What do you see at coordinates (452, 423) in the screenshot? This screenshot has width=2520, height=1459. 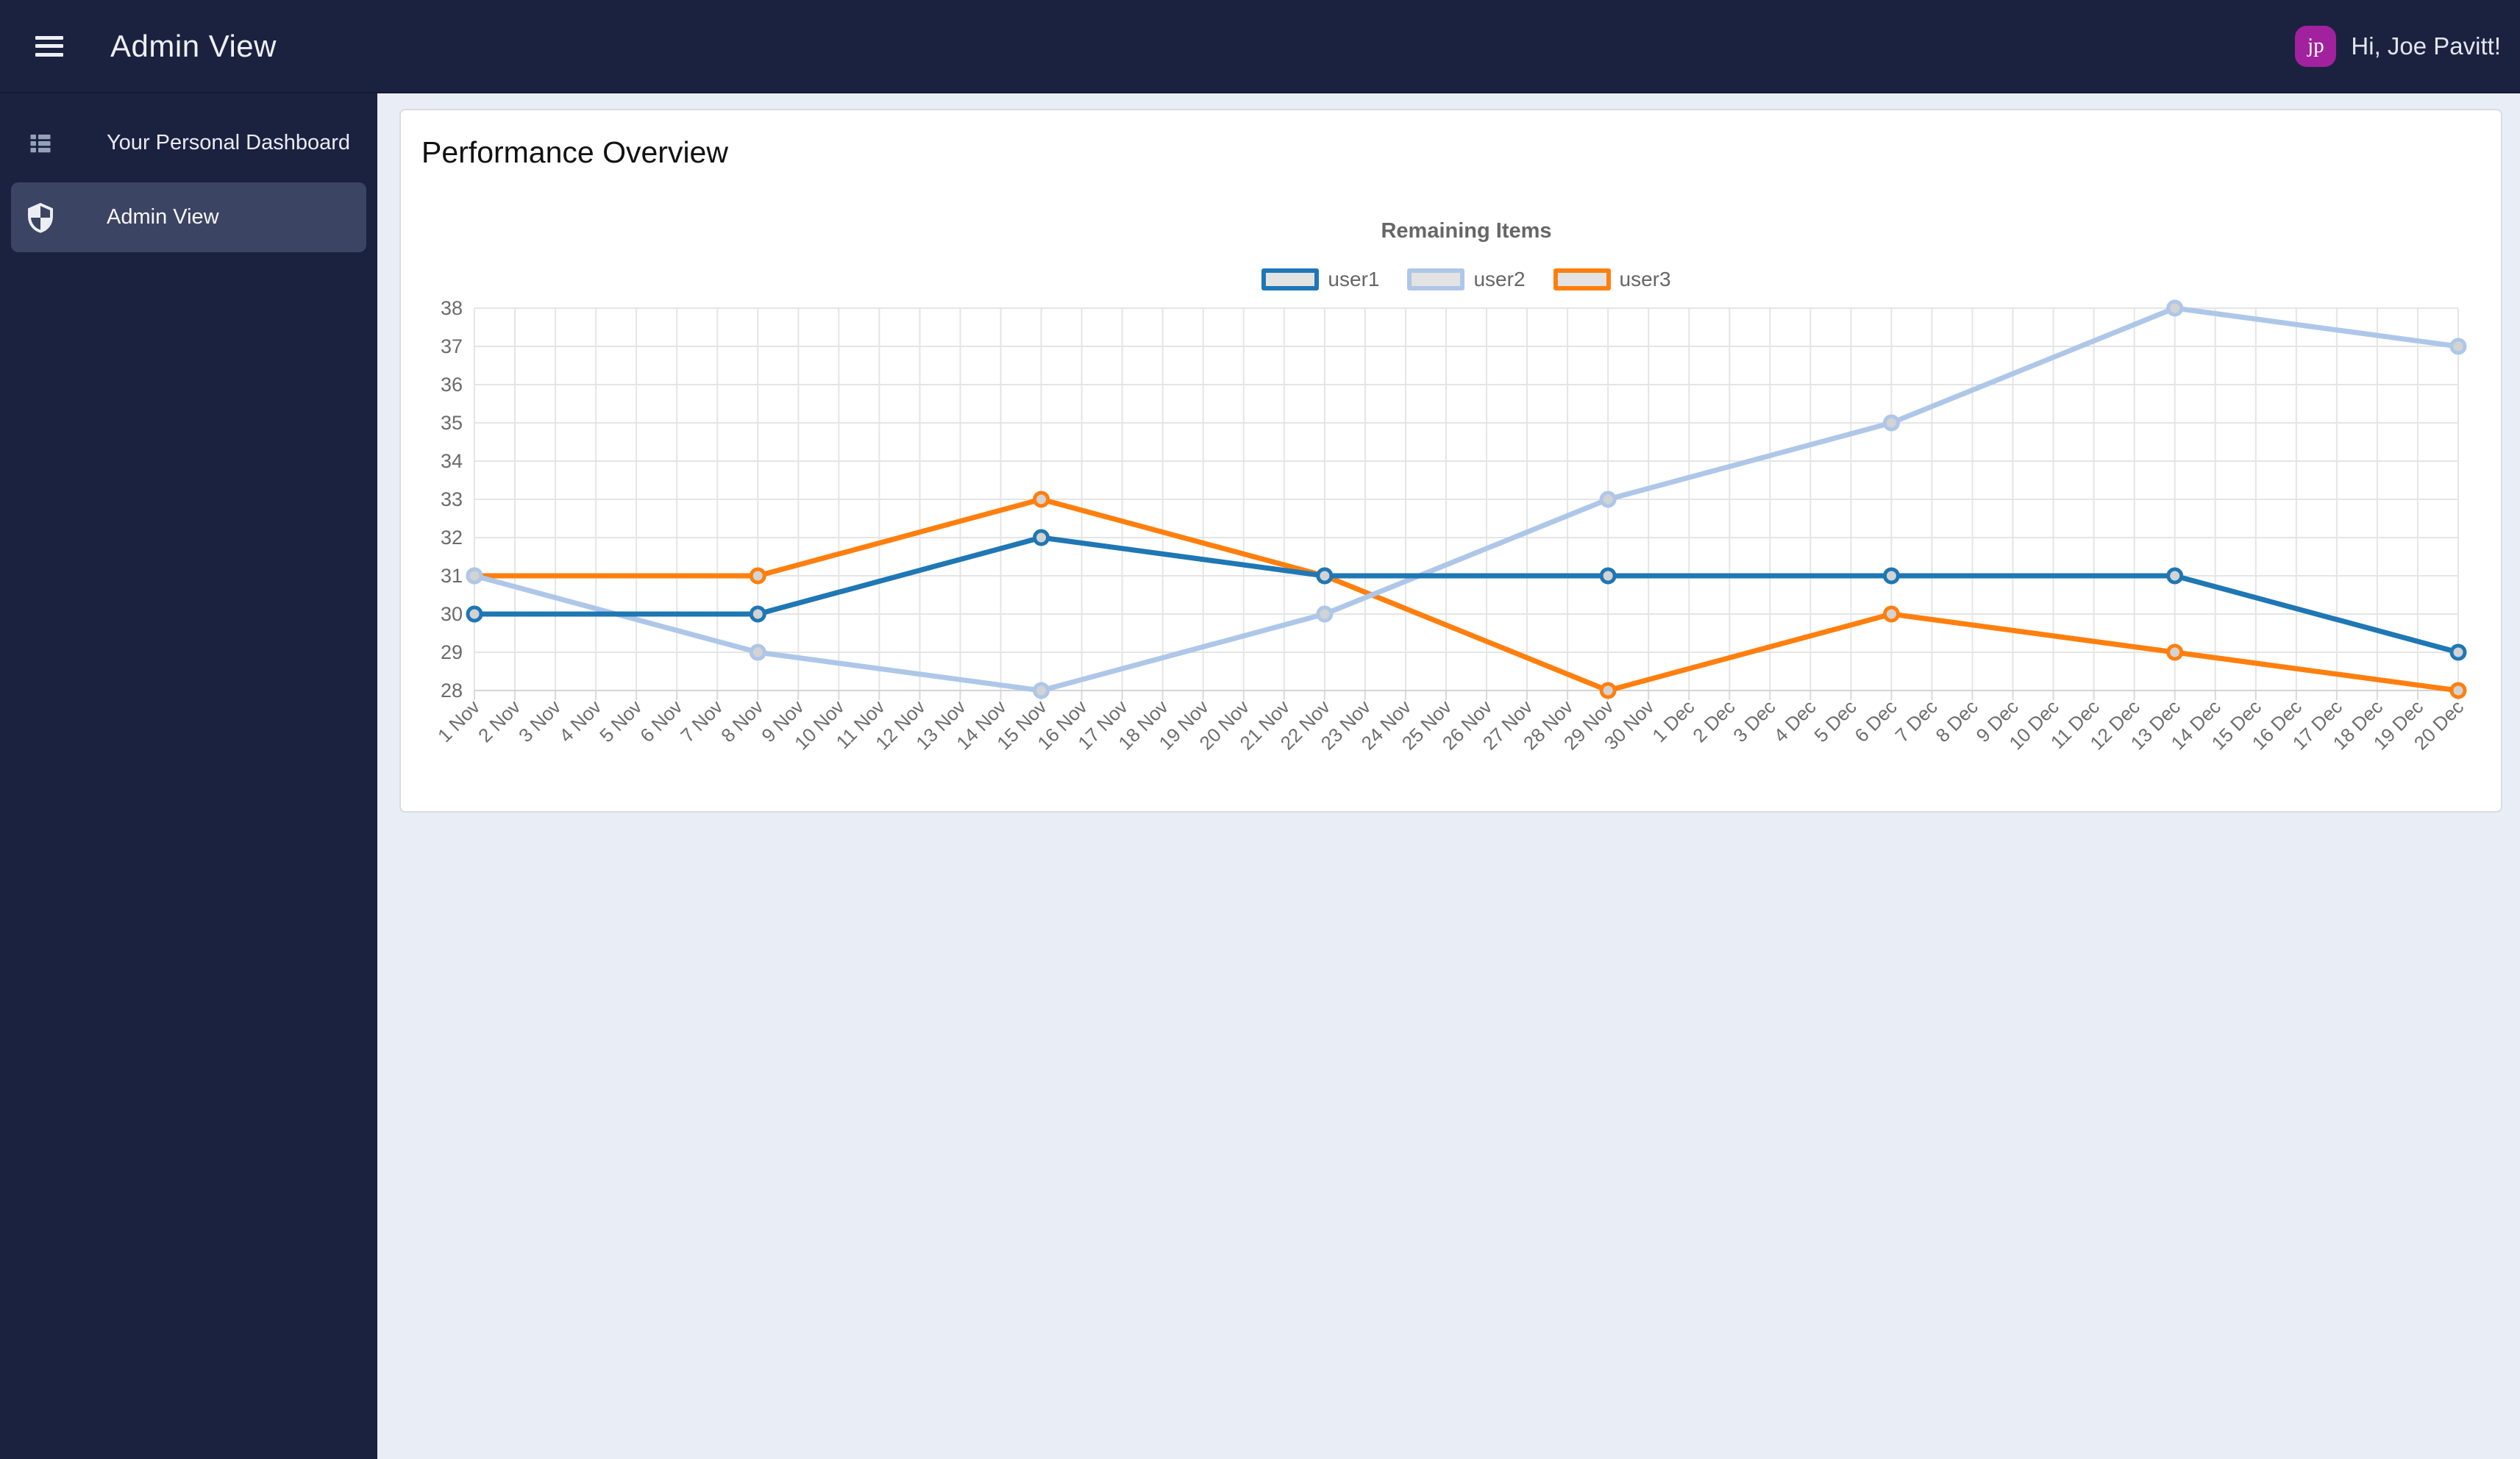 I see `y-tick-label: 35` at bounding box center [452, 423].